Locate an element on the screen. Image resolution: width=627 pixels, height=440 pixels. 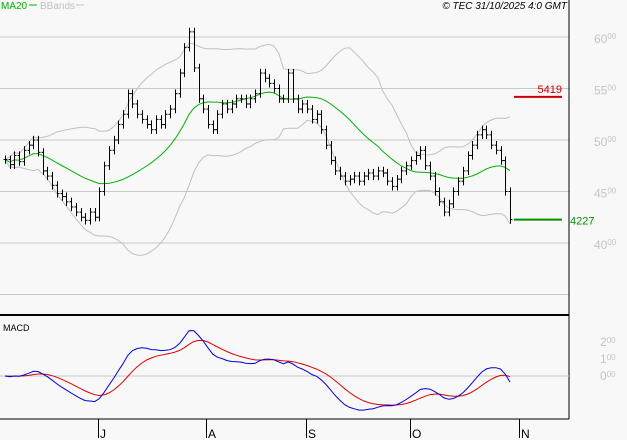
month-label: O is located at coordinates (416, 433).